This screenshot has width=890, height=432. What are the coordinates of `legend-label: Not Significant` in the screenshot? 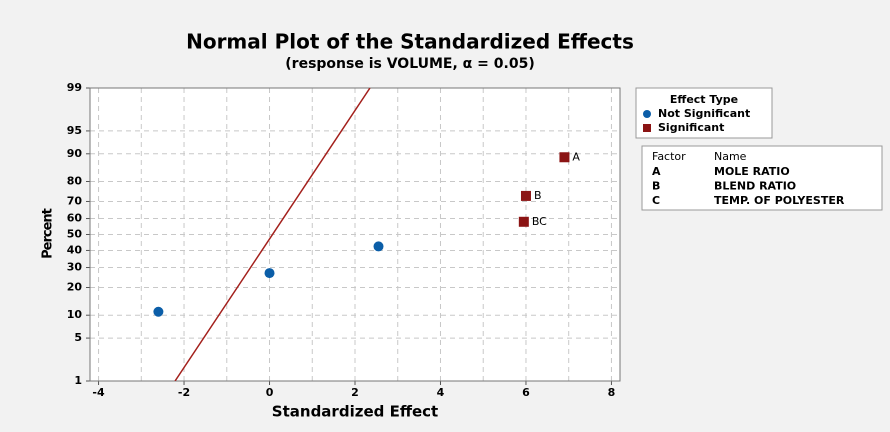 It's located at (704, 113).